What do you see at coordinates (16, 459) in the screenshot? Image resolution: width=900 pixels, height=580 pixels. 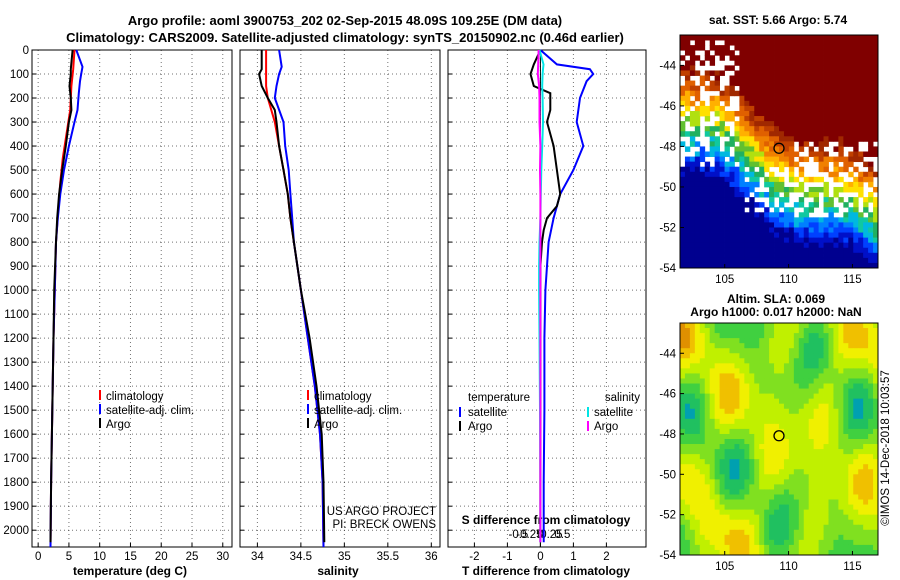 I see `depth-tick-label: 1700` at bounding box center [16, 459].